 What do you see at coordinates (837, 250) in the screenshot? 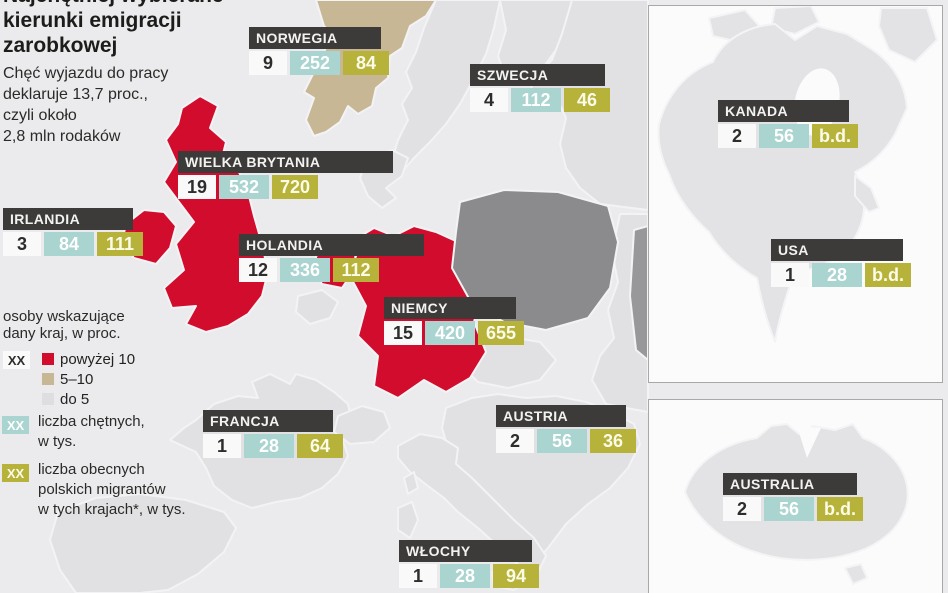
I see `country-name: USA` at bounding box center [837, 250].